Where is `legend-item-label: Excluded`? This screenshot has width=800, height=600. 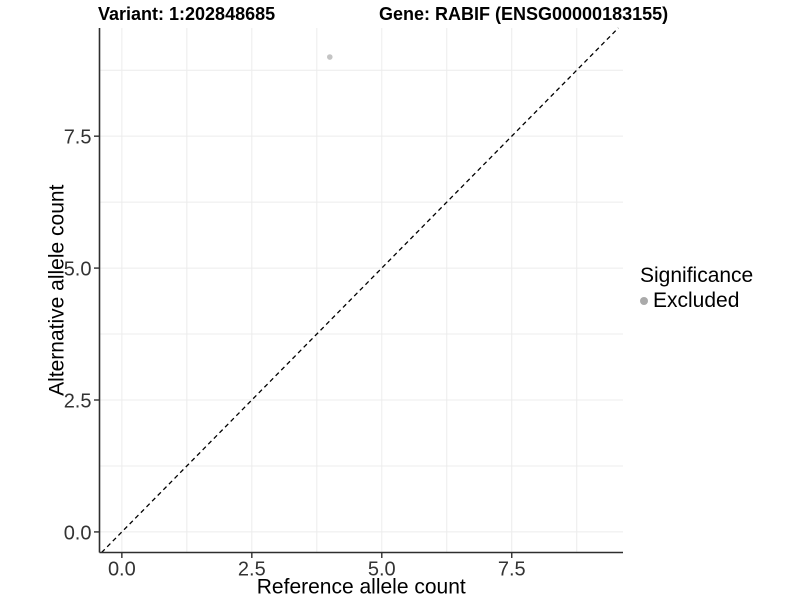 legend-item-label: Excluded is located at coordinates (696, 300).